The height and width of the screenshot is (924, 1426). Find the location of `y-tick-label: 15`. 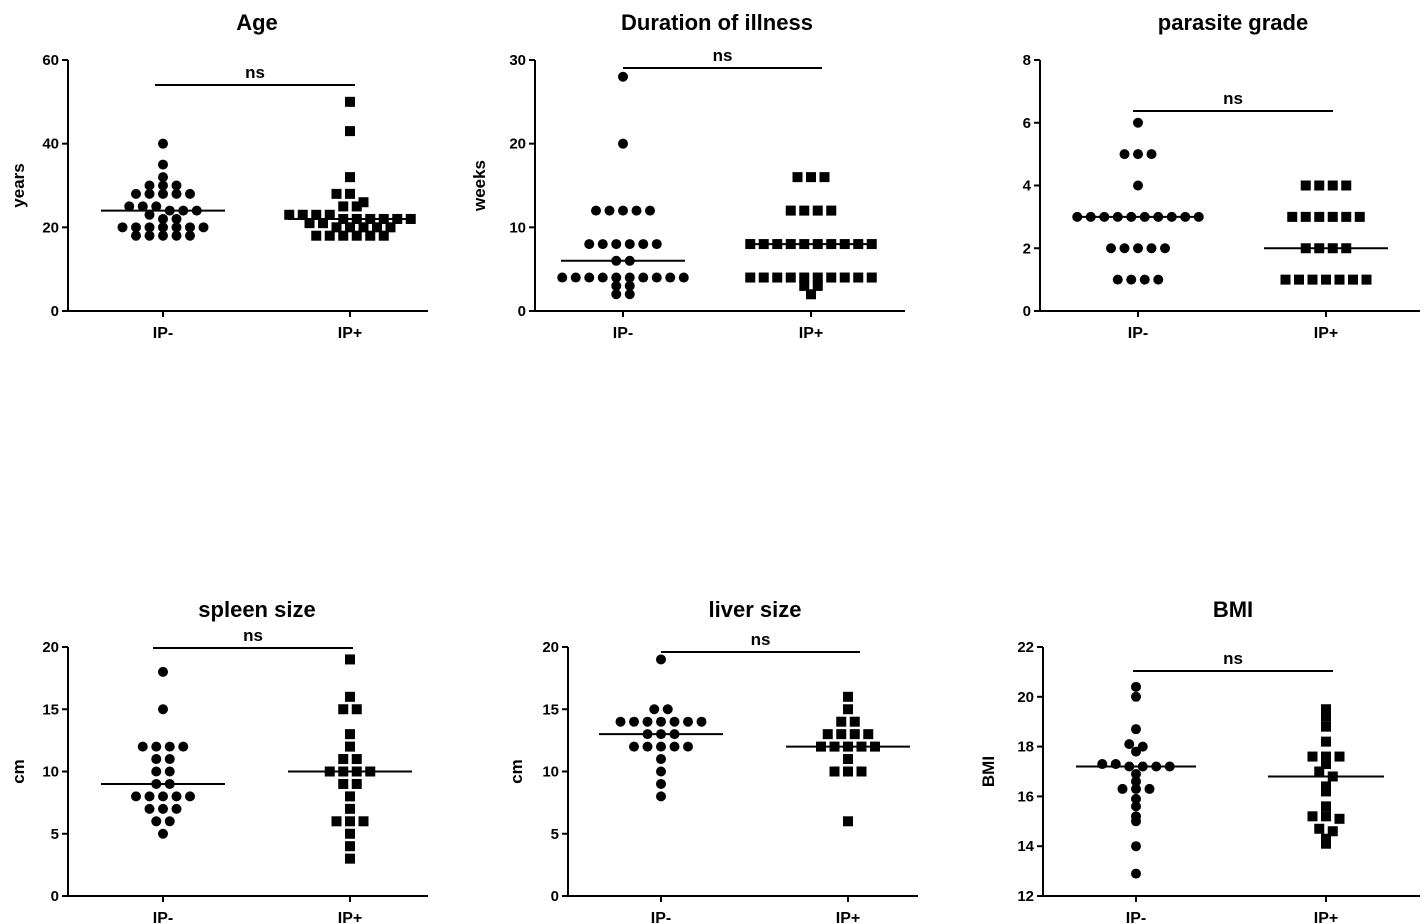

y-tick-label: 15 is located at coordinates (550, 709).